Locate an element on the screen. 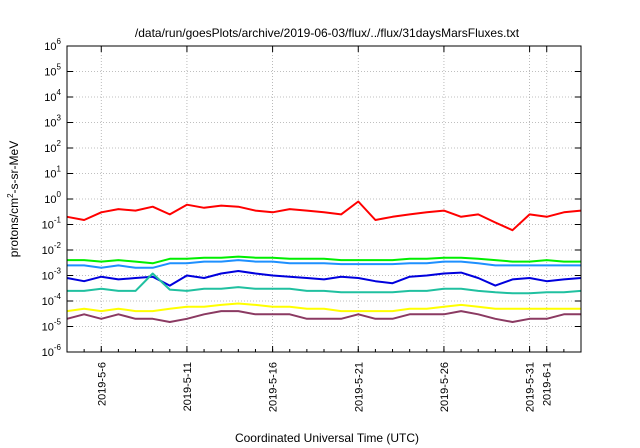  y-tick-label: 10⁻¹ is located at coordinates (52, 224).